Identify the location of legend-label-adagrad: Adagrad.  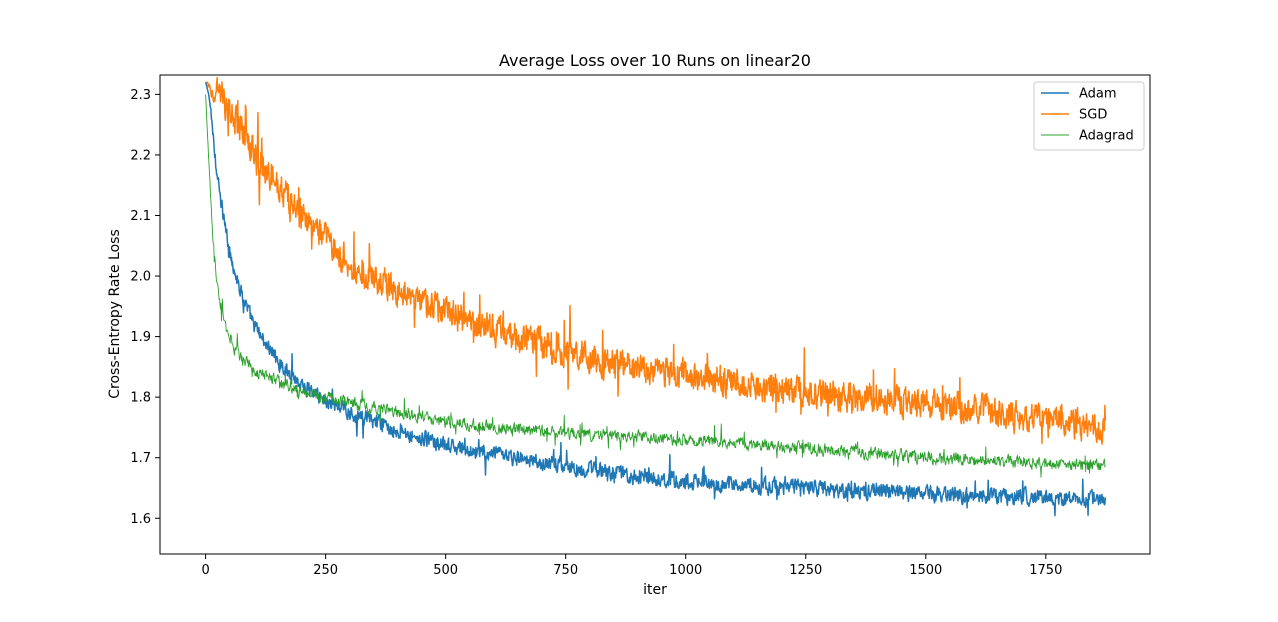
(1106, 136).